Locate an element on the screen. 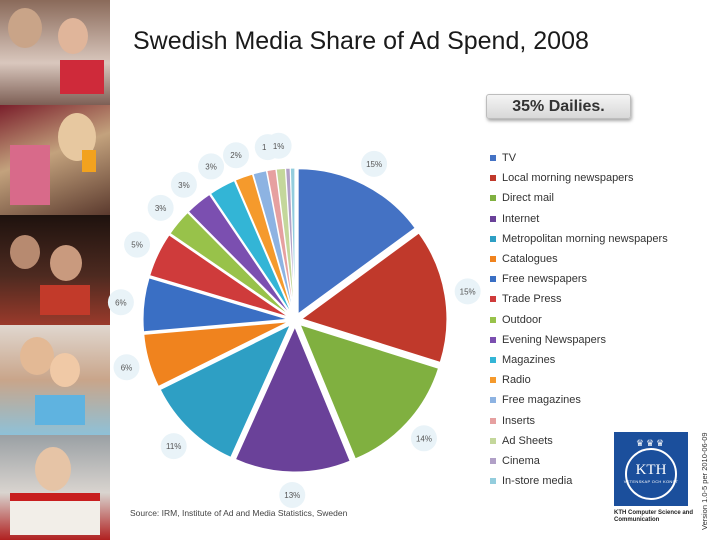  legend-item-tv: TV is located at coordinates (590, 158).